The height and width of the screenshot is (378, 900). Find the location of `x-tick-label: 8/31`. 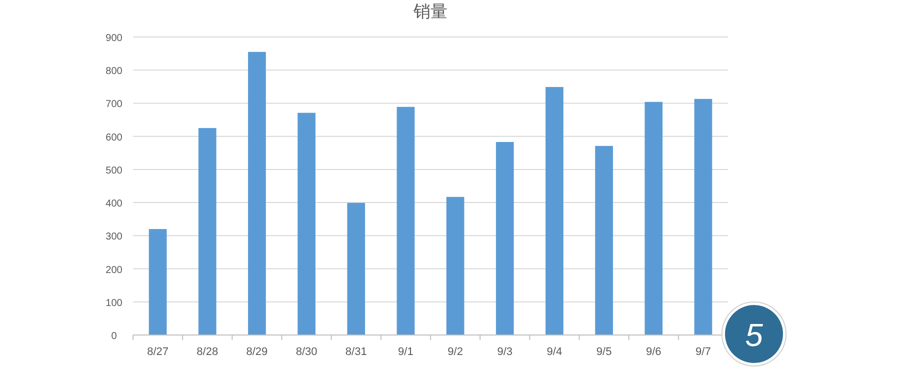

x-tick-label: 8/31 is located at coordinates (356, 352).